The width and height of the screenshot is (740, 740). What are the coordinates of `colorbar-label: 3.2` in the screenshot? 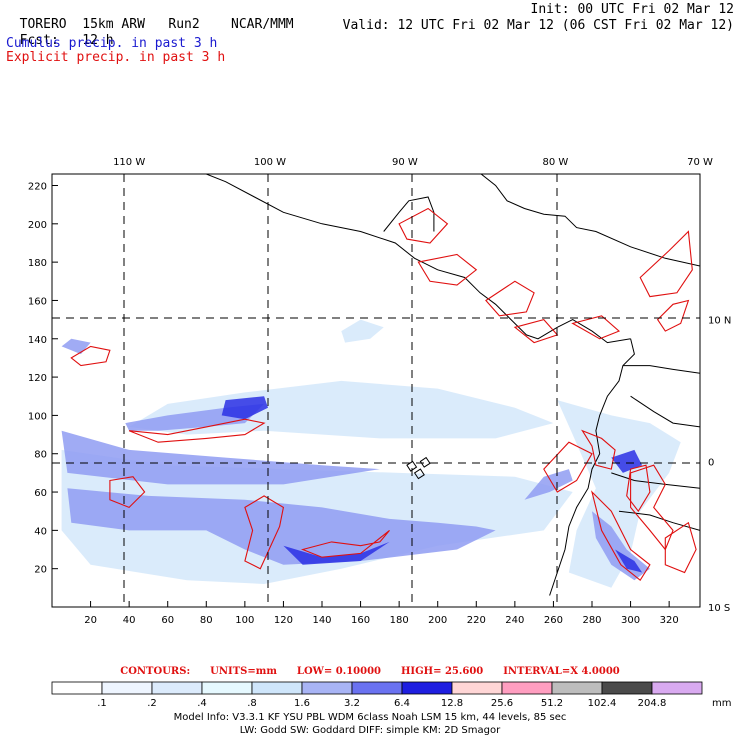 It's located at (352, 703).